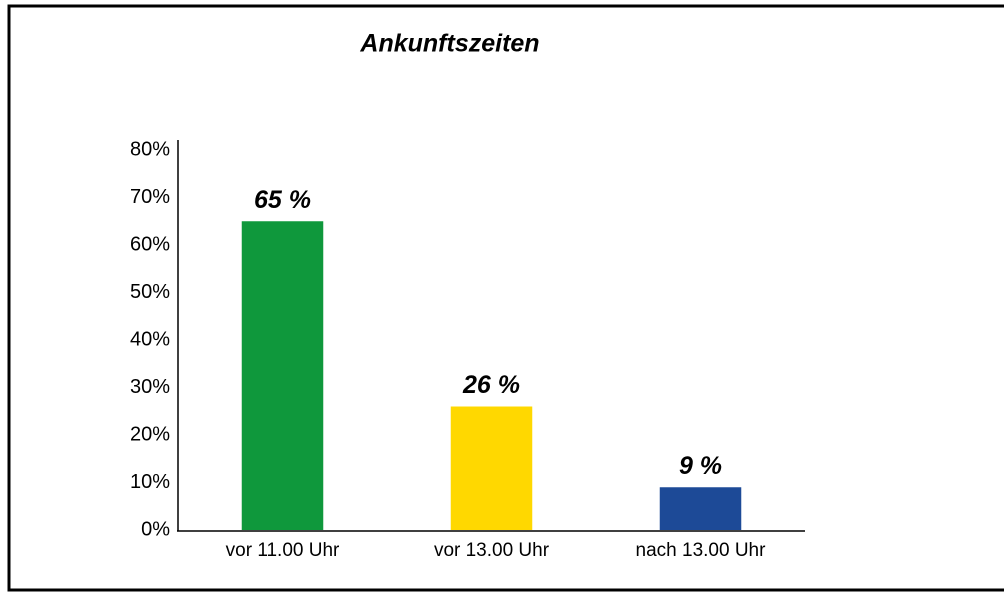 The image size is (1004, 593). What do you see at coordinates (150, 292) in the screenshot?
I see `y-tick-label: 50%` at bounding box center [150, 292].